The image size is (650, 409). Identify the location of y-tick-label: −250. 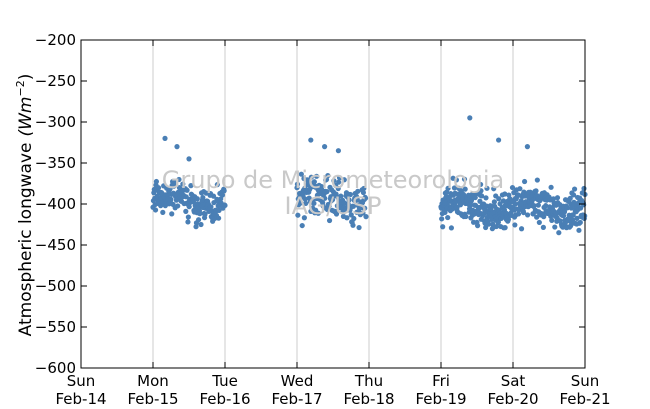
(55, 81).